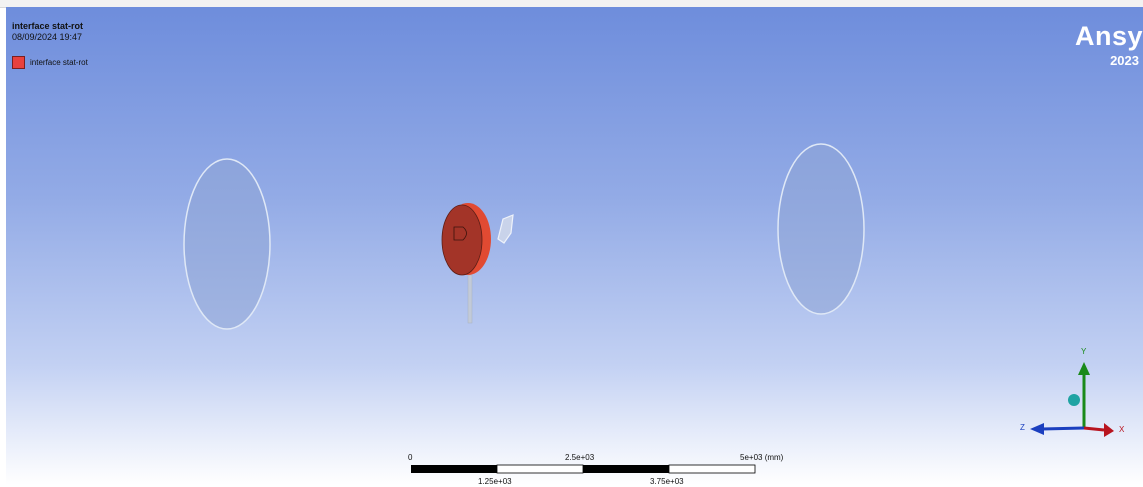 This screenshot has height=487, width=1143. I want to click on scale-bar, so click(583, 469).